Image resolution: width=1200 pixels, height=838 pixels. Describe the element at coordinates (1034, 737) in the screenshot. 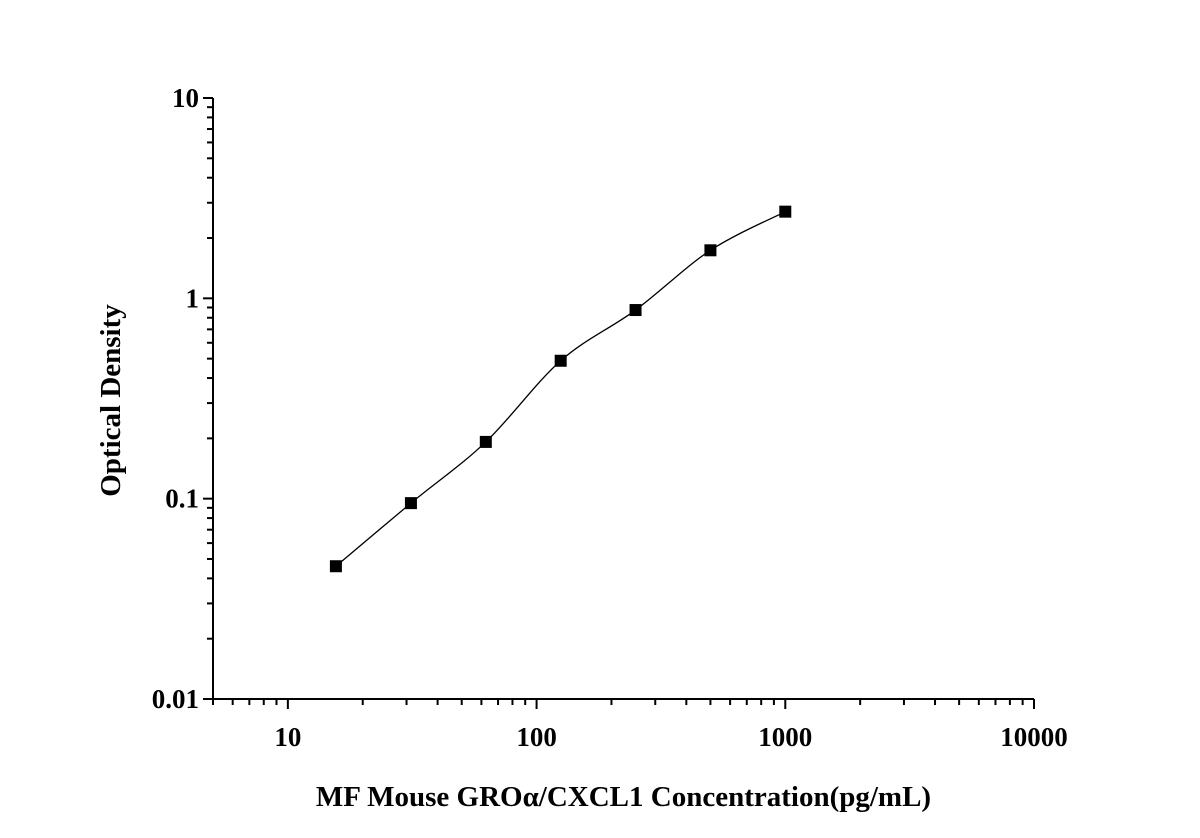

I see `x-tick-label: 10000` at that location.